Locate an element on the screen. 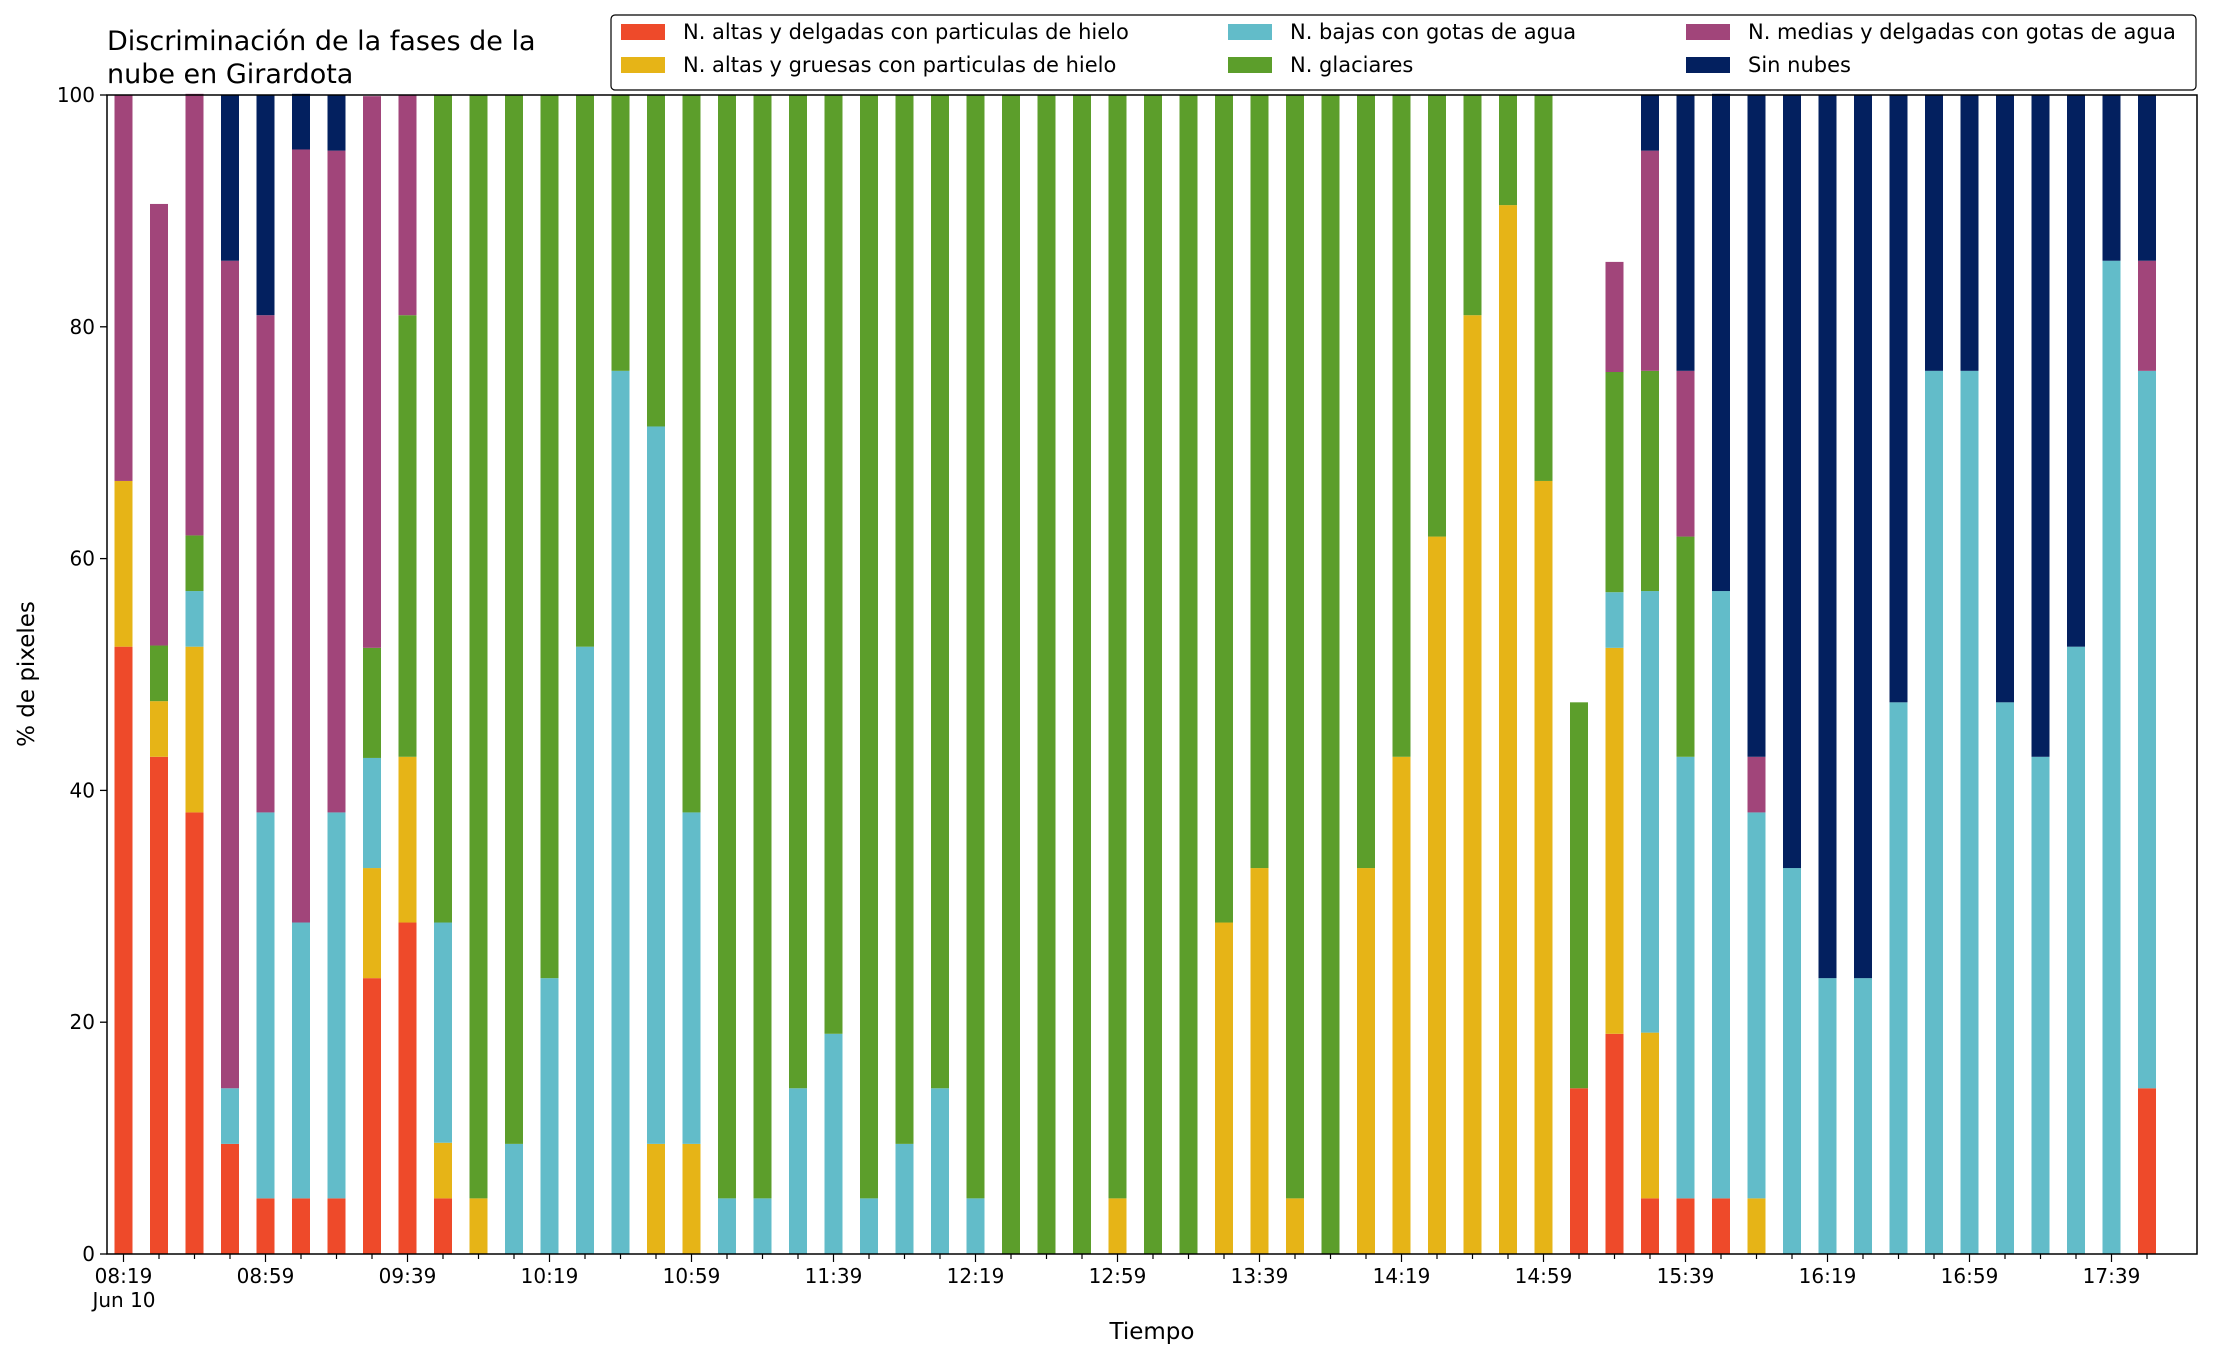  bar-segment-0929-s3 is located at coordinates (372, 702).